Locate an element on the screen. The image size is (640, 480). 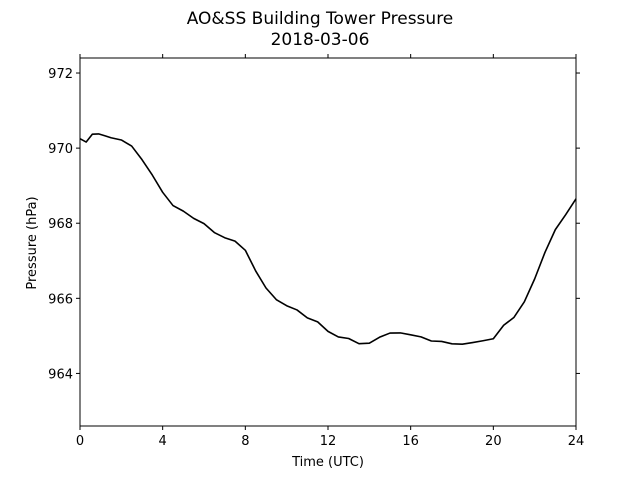
chart-subtitle: 2018-03-06 is located at coordinates (320, 40).